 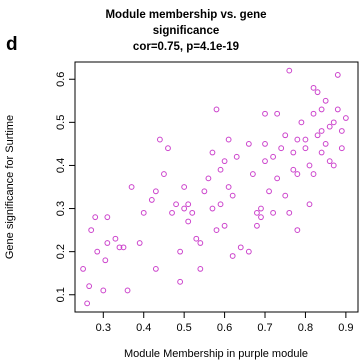 I want to click on y-axis: 0.1 0.2 0.3 0.4 0.5 0.6, so click(x=65, y=187).